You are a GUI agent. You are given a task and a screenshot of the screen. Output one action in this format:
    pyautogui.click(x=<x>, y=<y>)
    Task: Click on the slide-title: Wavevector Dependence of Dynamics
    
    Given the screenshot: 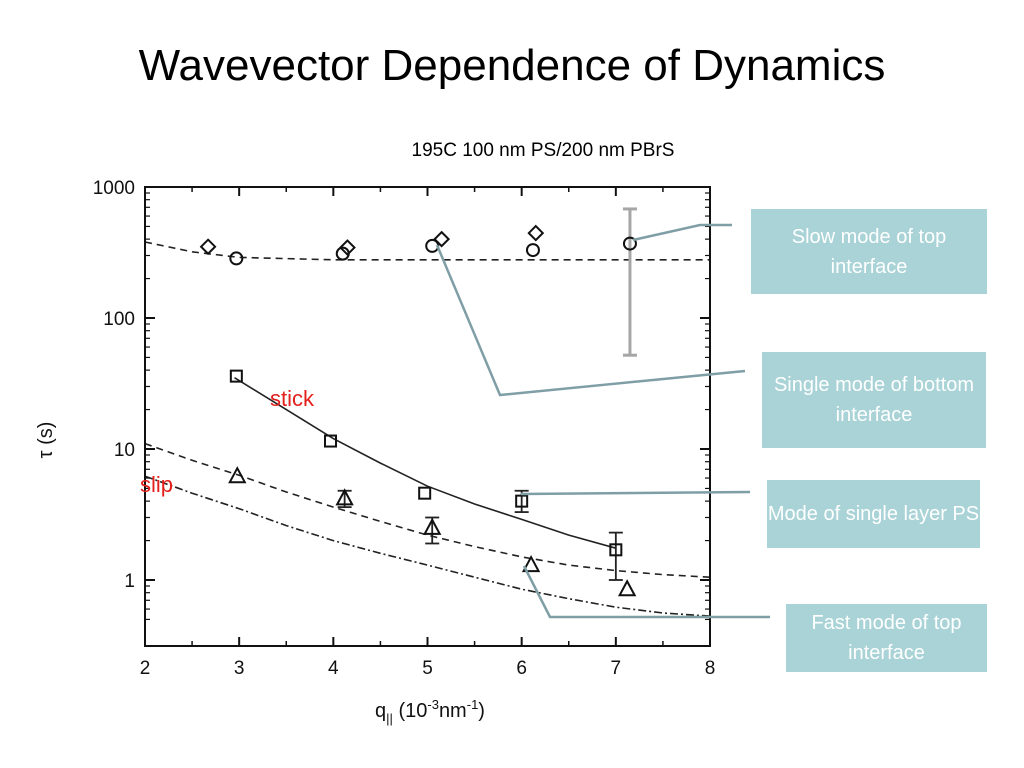 What is the action you would take?
    pyautogui.click(x=512, y=65)
    